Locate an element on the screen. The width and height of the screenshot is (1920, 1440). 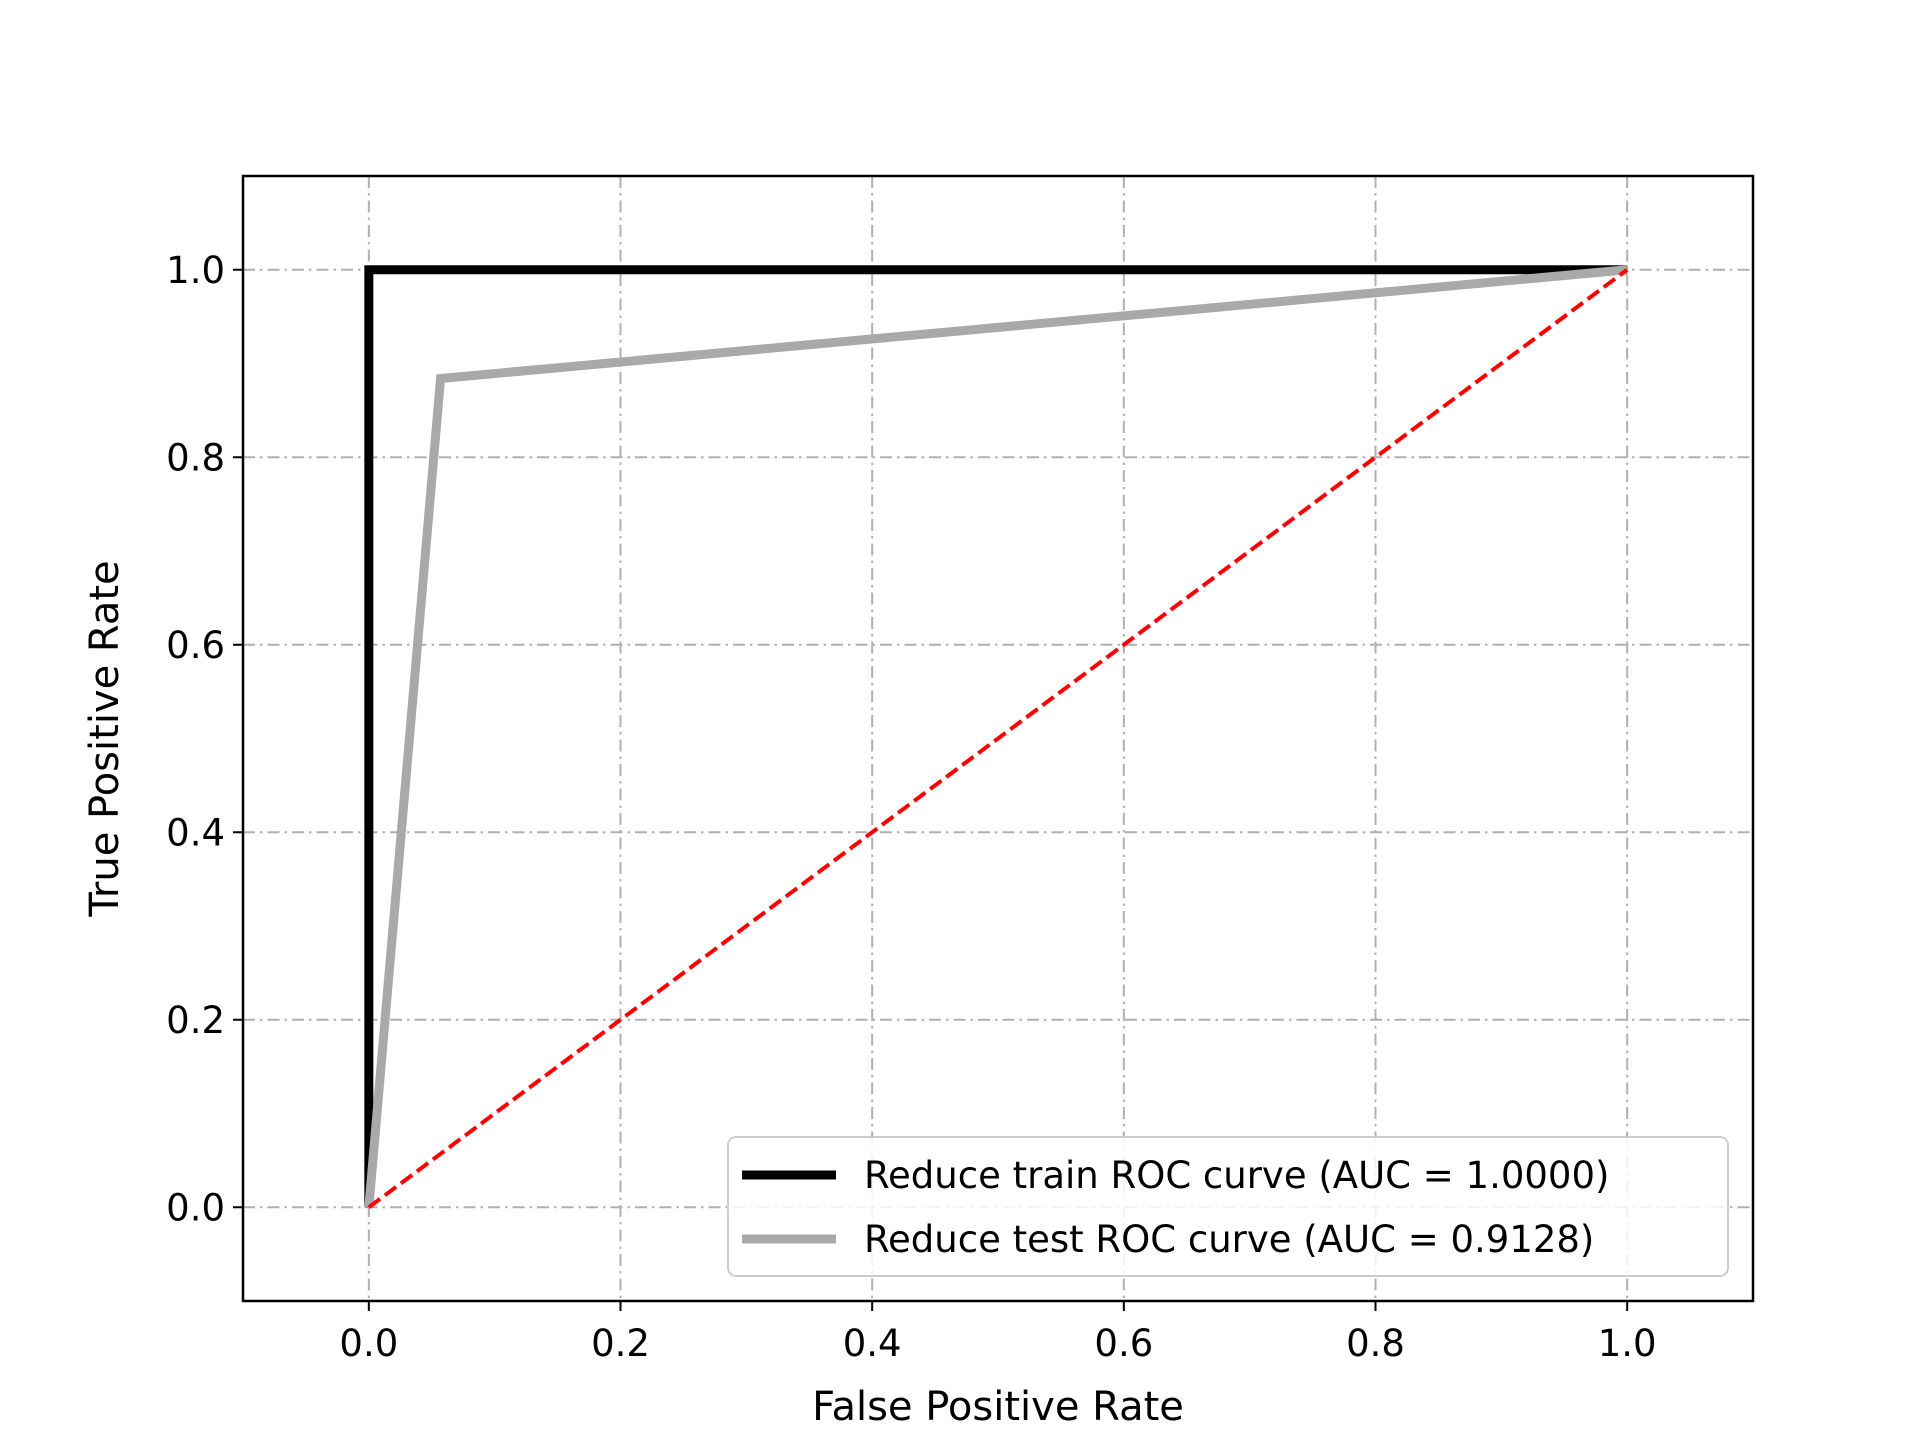
y-tick-label: 0.4 is located at coordinates (195, 832).